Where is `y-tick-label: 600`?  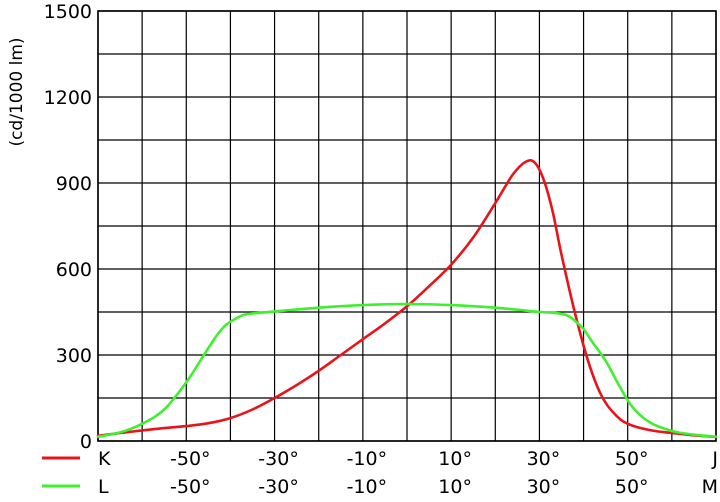
y-tick-label: 600 is located at coordinates (74, 270).